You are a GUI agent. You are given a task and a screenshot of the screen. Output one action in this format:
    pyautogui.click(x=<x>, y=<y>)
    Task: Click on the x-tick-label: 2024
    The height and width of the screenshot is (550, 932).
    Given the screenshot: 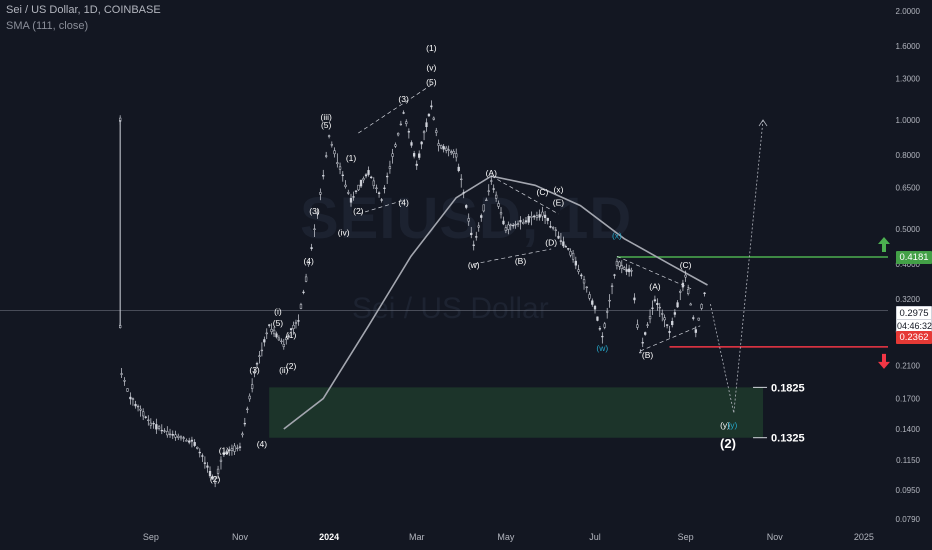 What is the action you would take?
    pyautogui.click(x=329, y=537)
    